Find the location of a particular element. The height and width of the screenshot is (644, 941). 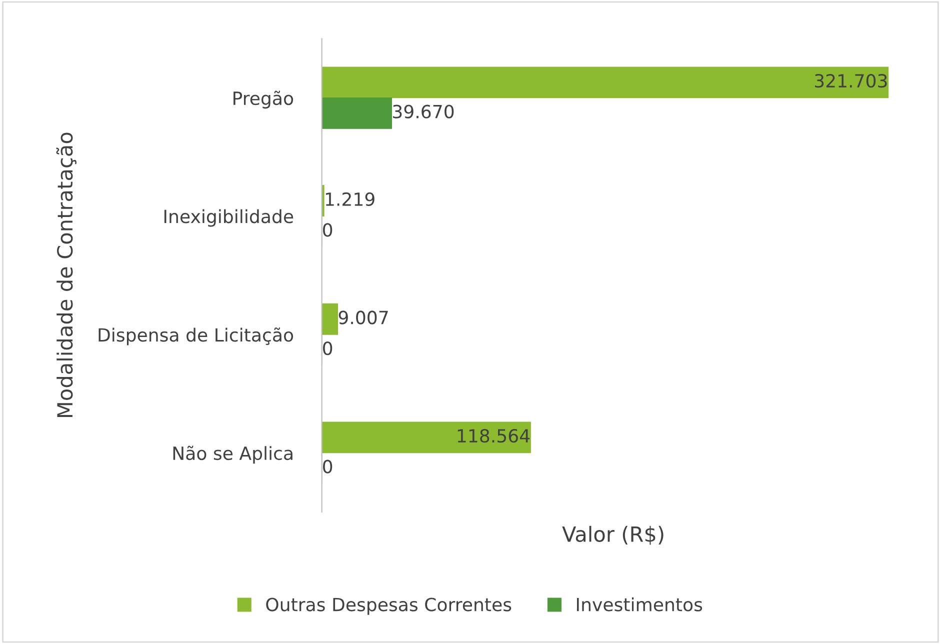

y-tick-label: Não se Aplica is located at coordinates (232, 455).